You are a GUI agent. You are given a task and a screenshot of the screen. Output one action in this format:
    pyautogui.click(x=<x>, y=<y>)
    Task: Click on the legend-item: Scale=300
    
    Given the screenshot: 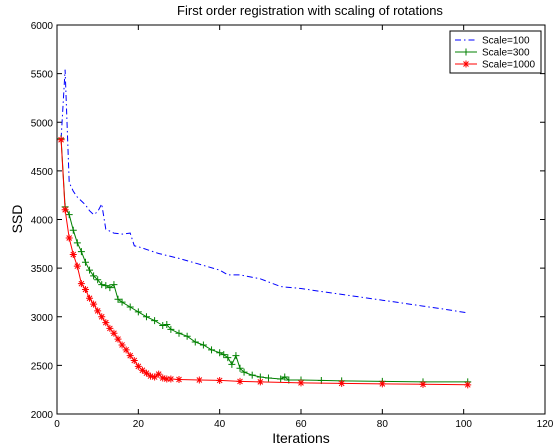 What is the action you would take?
    pyautogui.click(x=492, y=53)
    